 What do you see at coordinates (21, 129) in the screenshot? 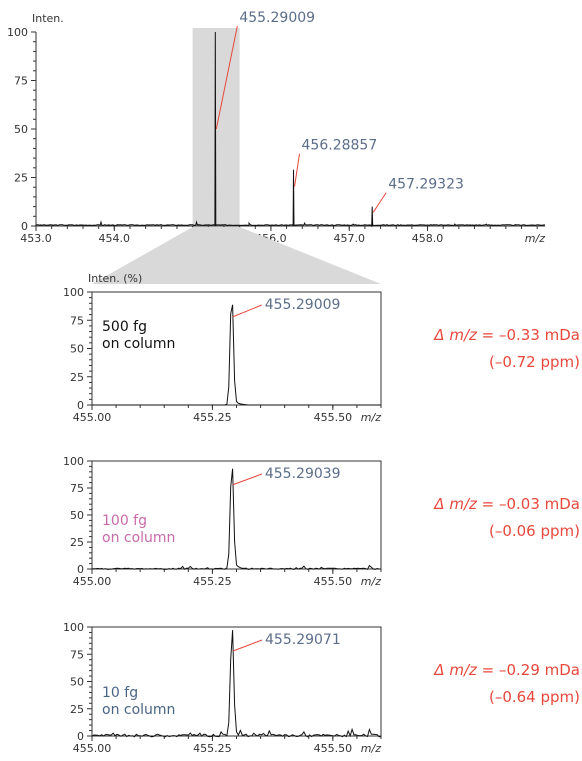
I see `overview-y-tick-label: 50` at bounding box center [21, 129].